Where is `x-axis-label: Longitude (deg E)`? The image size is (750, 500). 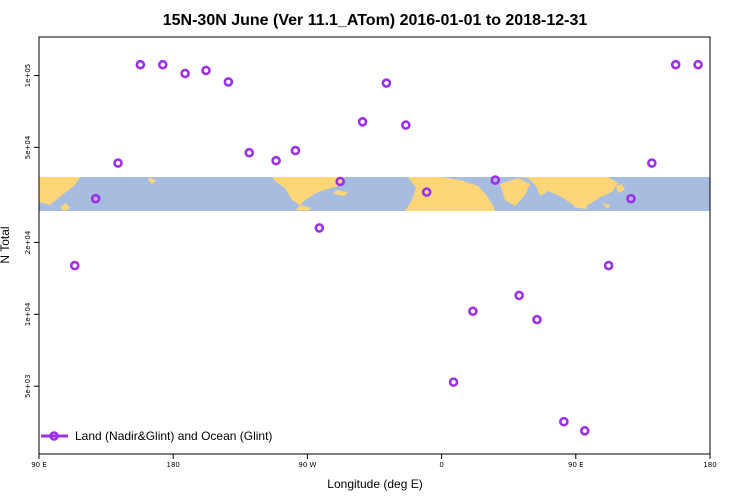 x-axis-label: Longitude (deg E) is located at coordinates (374, 484).